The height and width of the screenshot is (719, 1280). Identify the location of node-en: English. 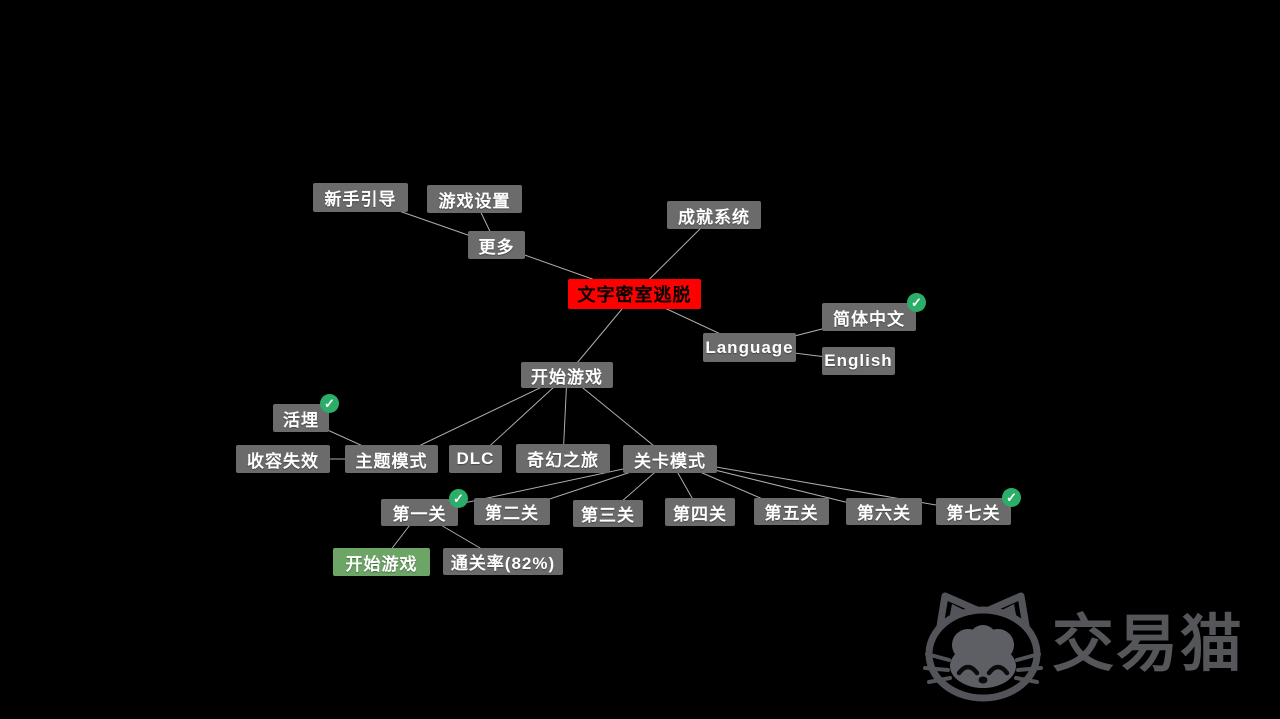
(858, 361).